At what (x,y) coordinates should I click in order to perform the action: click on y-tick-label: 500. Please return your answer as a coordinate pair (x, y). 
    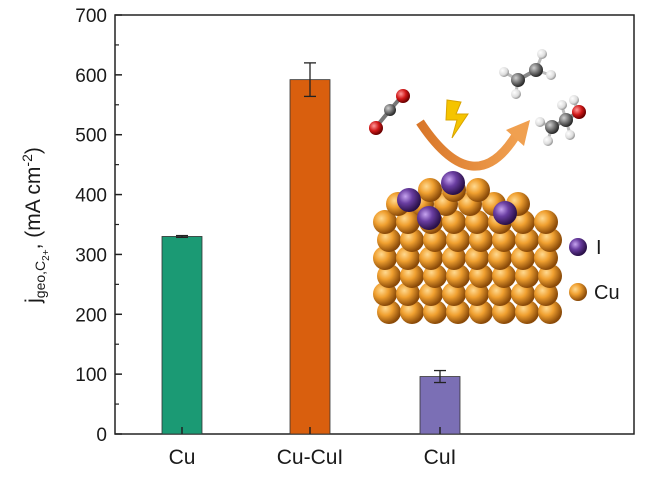
    Looking at the image, I should click on (91, 136).